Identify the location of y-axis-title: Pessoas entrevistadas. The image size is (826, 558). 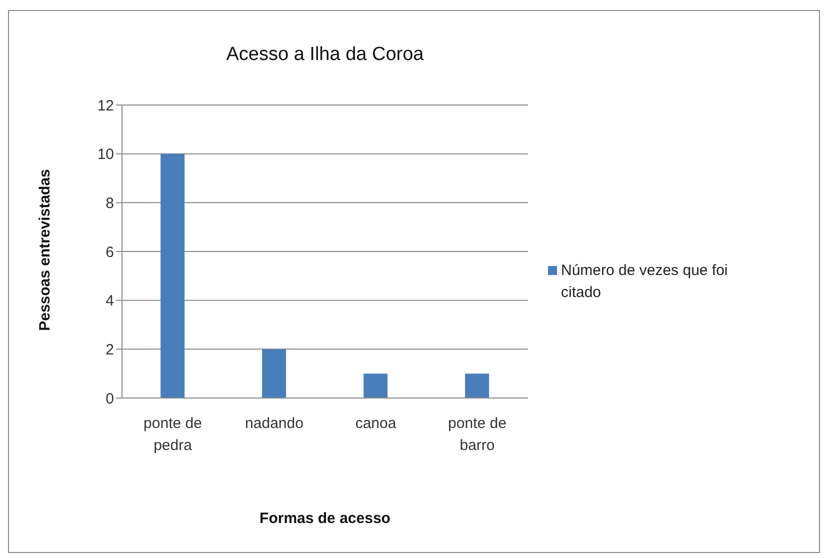
(45, 250).